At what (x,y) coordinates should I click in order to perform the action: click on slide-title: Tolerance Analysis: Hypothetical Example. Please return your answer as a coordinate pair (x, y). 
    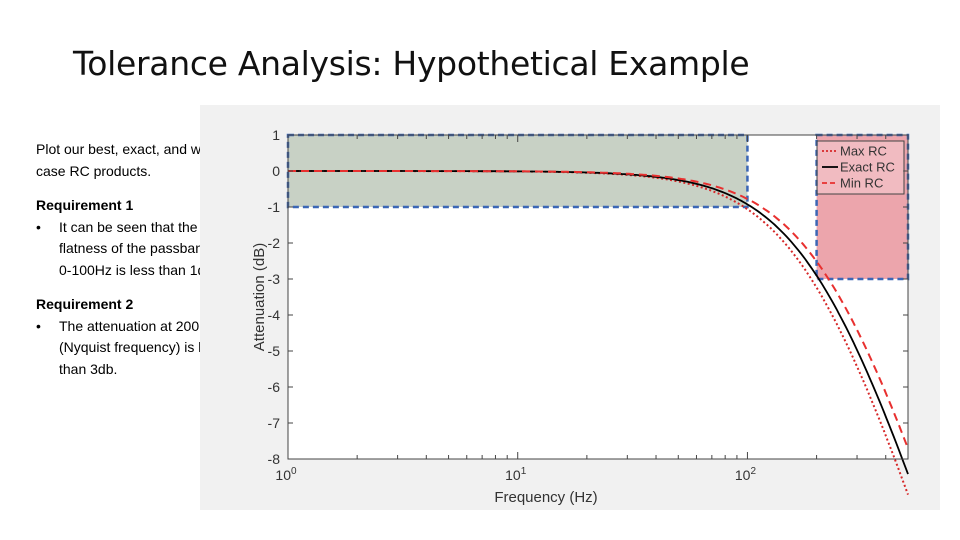
    Looking at the image, I should click on (411, 63).